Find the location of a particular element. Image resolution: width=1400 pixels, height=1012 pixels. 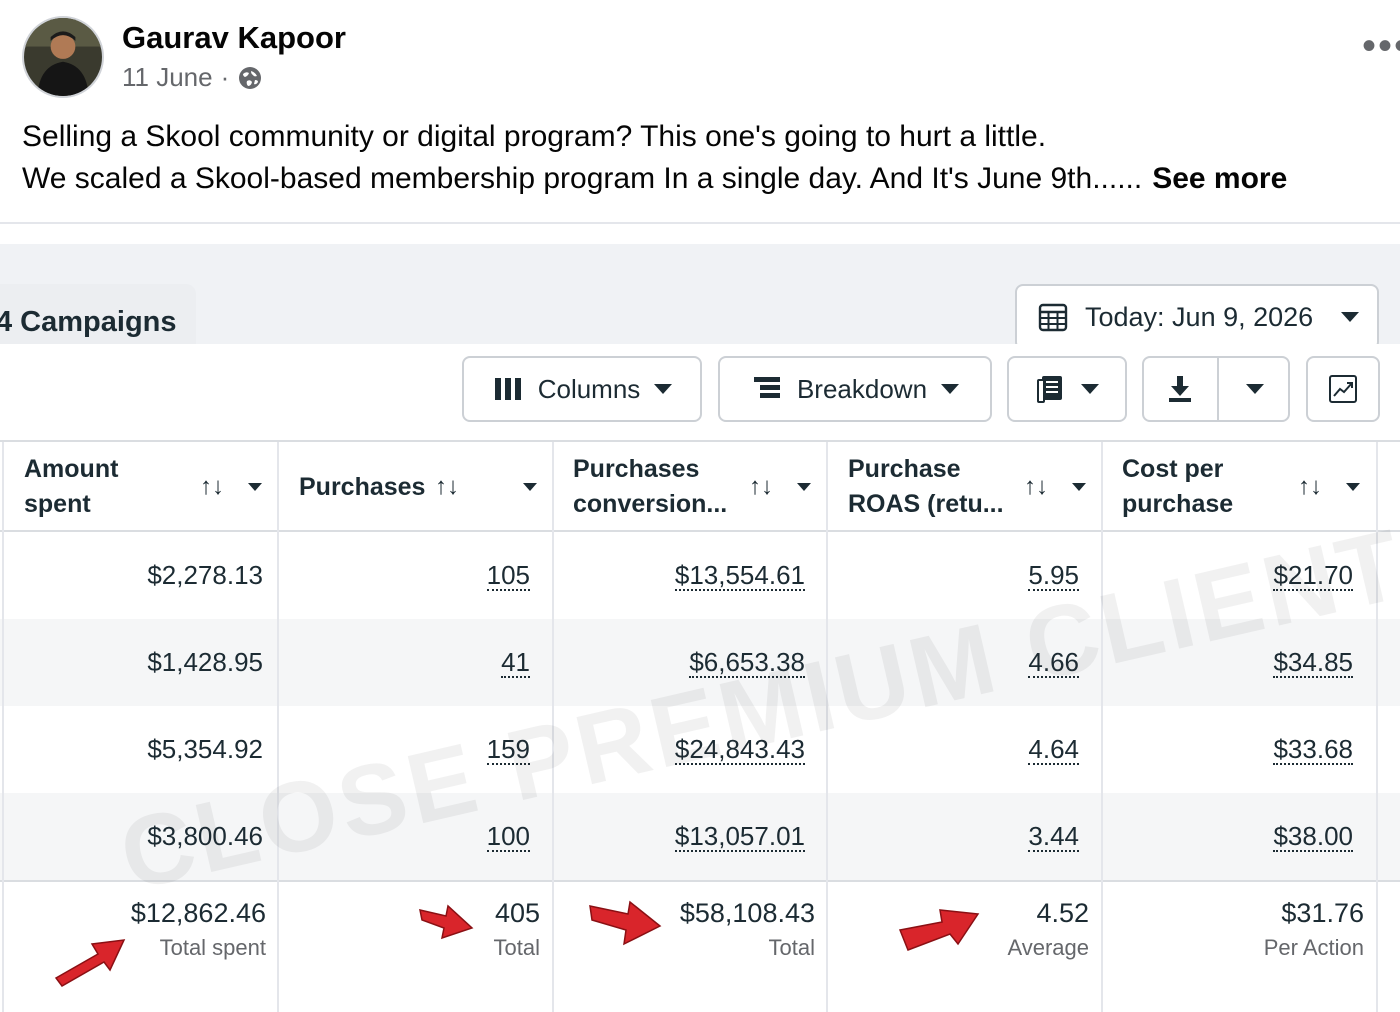

download-icon is located at coordinates (1180, 389).